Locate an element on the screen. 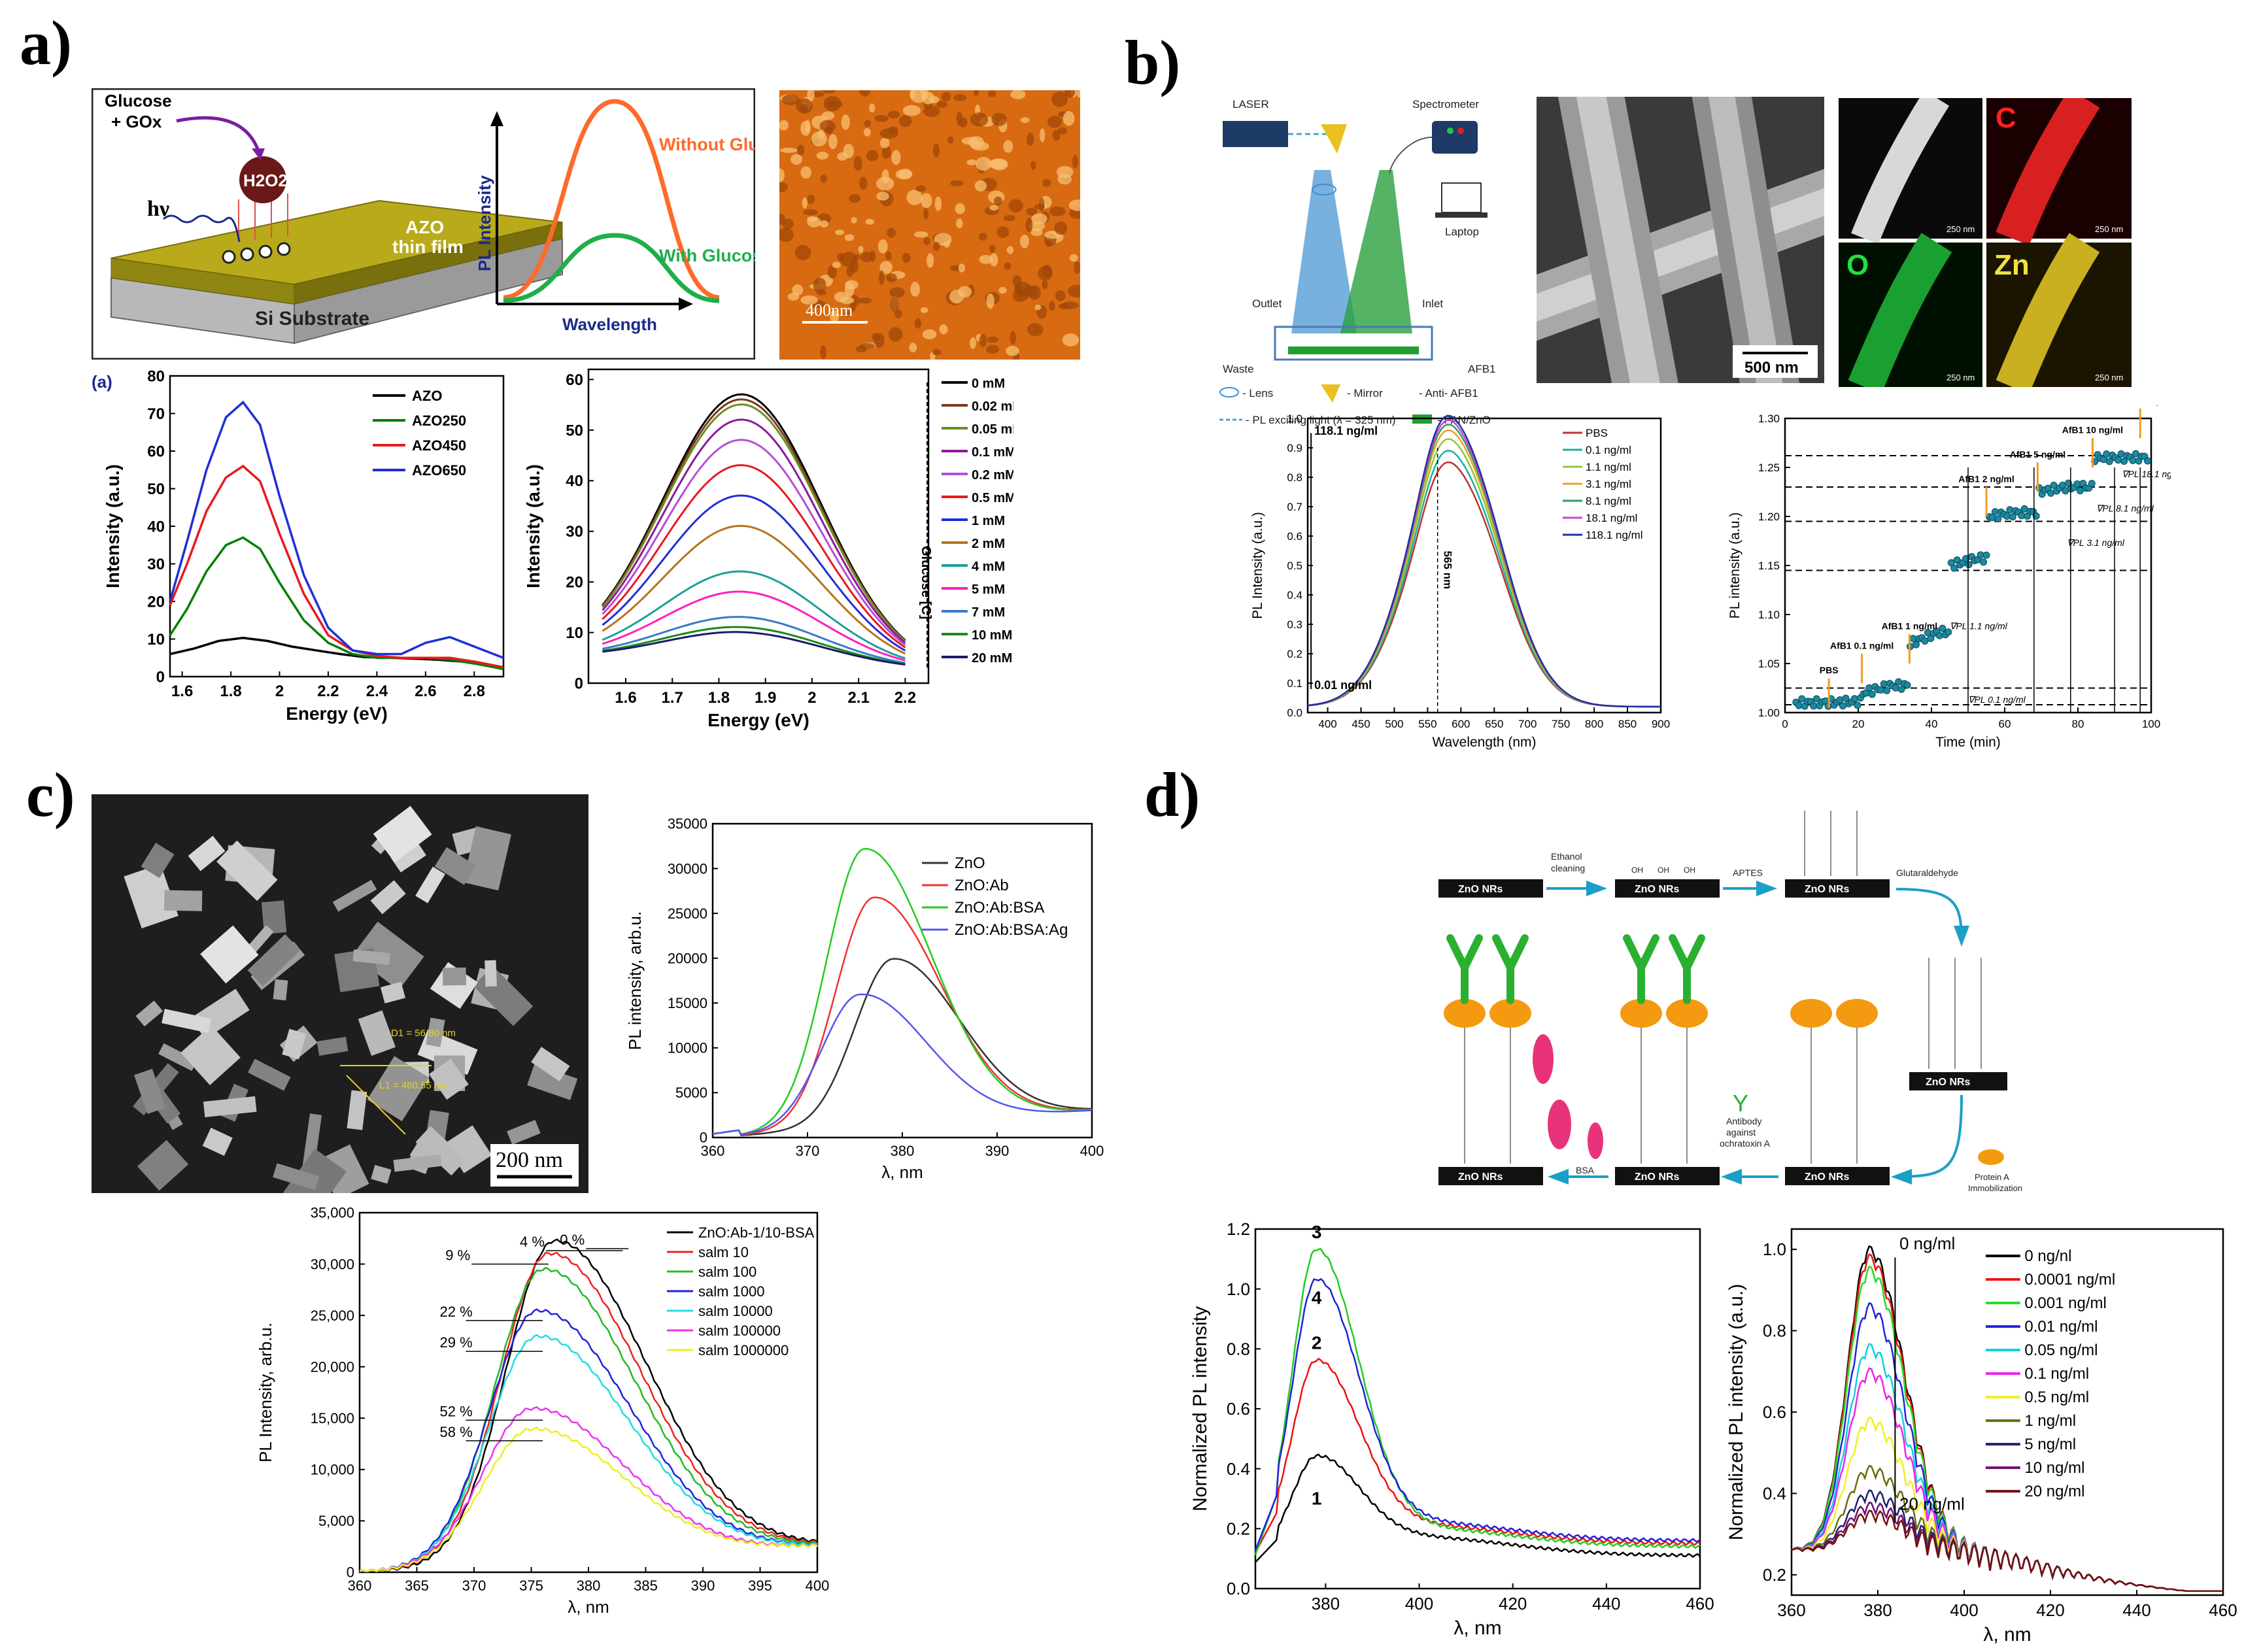 The image size is (2244, 1652). x-tick-label: 375 is located at coordinates (531, 1585).